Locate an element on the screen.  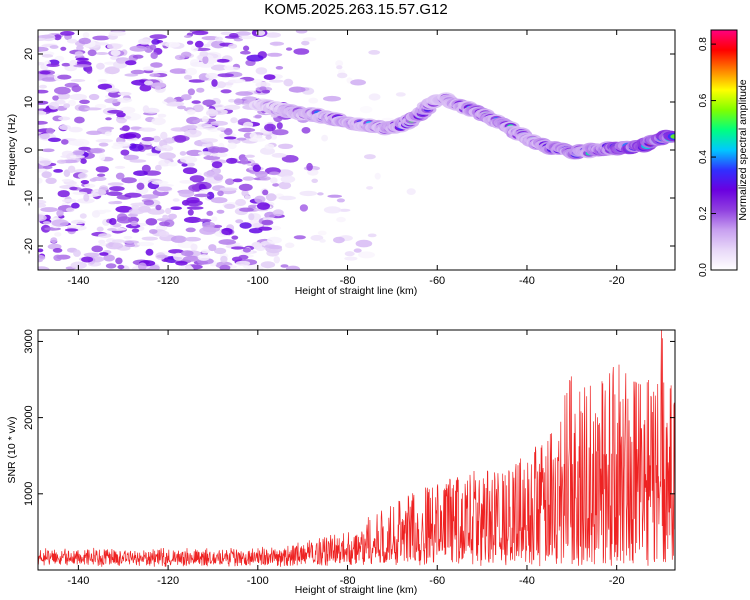
x-tick-label: -20 is located at coordinates (617, 281).